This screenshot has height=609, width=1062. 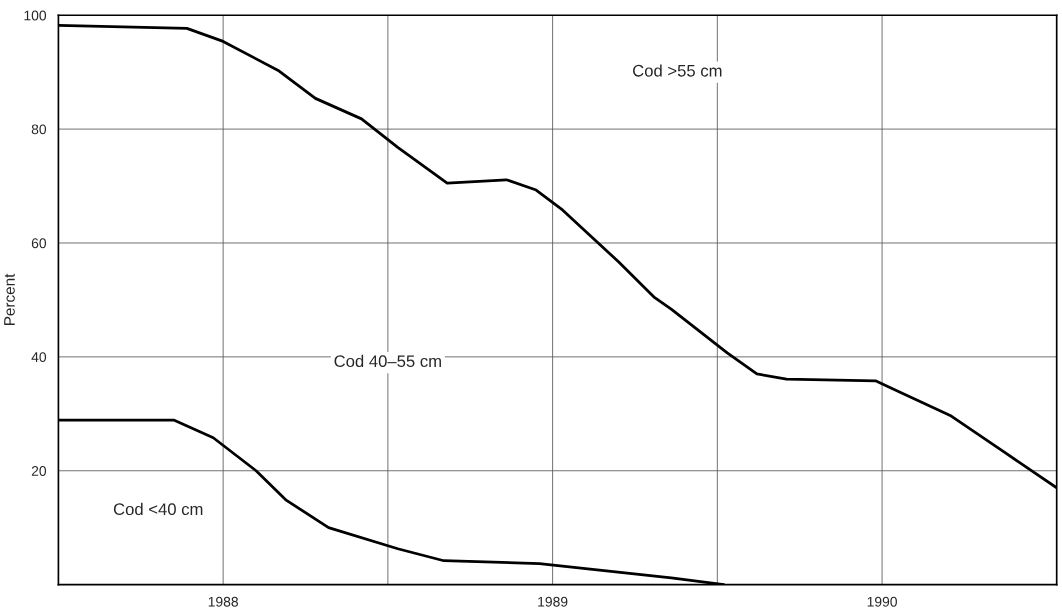 What do you see at coordinates (882, 601) in the screenshot?
I see `x-tick-label: 1990` at bounding box center [882, 601].